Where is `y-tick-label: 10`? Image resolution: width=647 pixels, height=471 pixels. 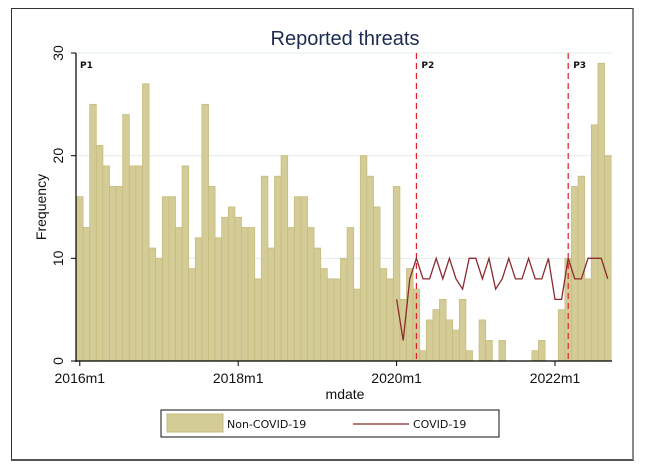
y-tick-label: 10 is located at coordinates (58, 258).